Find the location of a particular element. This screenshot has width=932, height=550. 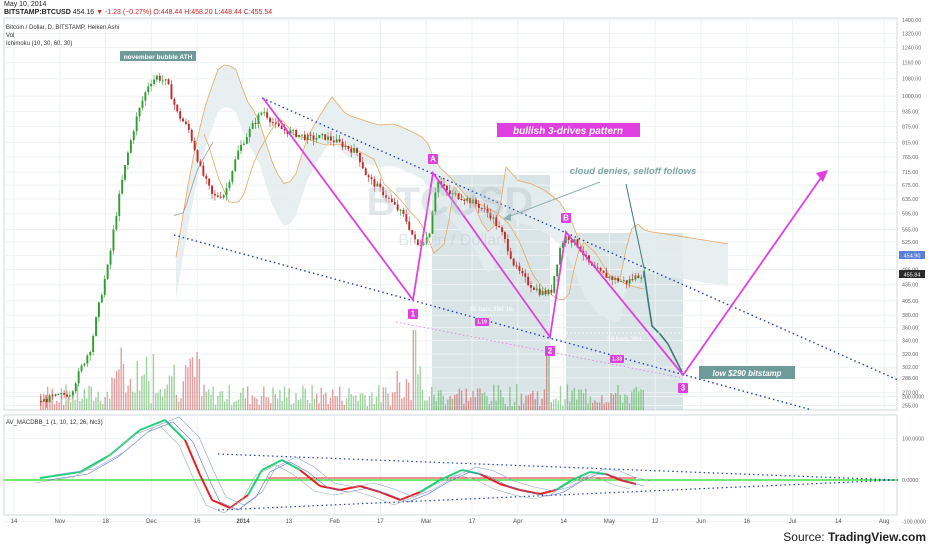

ohlc-open: O:448.44 is located at coordinates (168, 12).